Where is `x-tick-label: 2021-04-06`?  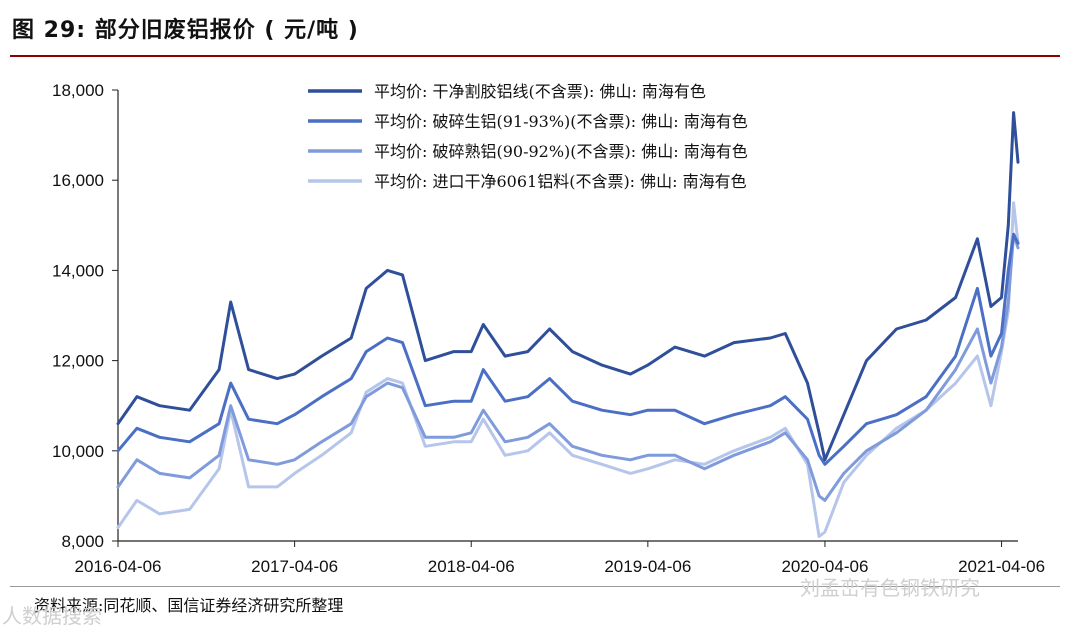
x-tick-label: 2021-04-06 is located at coordinates (1001, 566).